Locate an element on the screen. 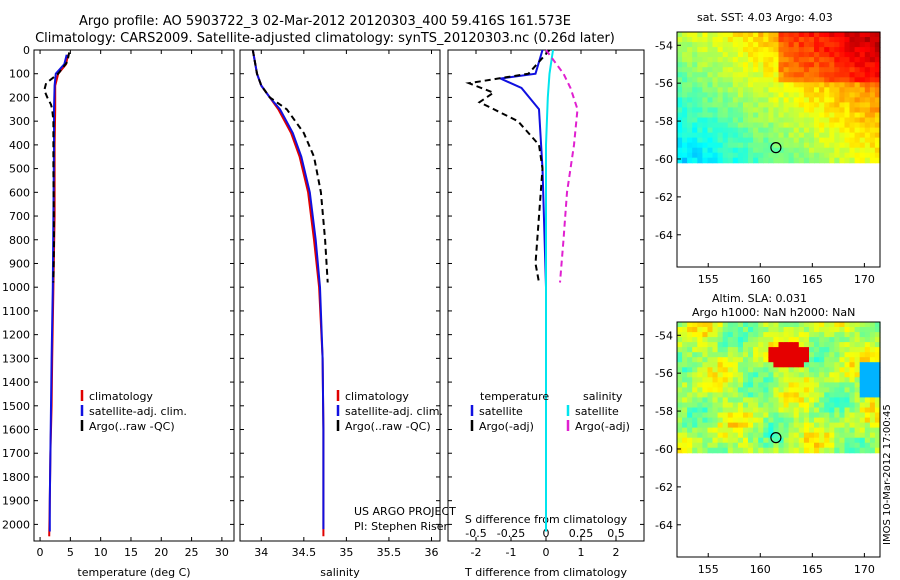 The height and width of the screenshot is (580, 900). x-tick-label: 30 is located at coordinates (222, 552).